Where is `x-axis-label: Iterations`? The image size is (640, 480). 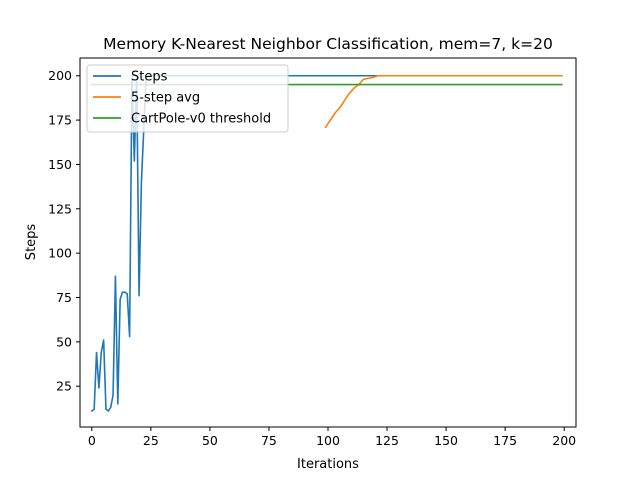
x-axis-label: Iterations is located at coordinates (328, 464).